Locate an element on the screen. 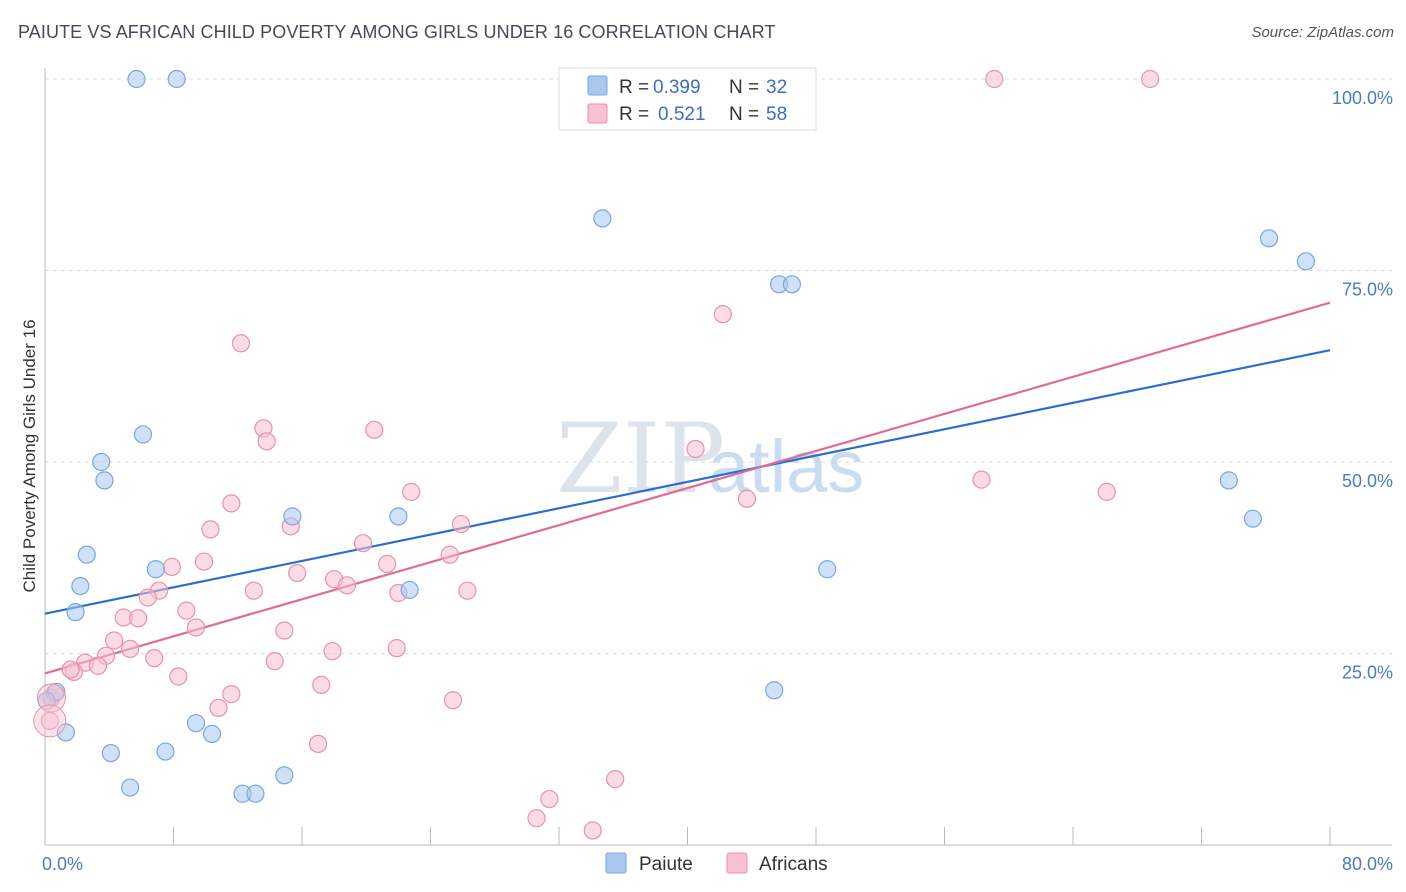  y-tick-label: 25.0% is located at coordinates (1367, 673).